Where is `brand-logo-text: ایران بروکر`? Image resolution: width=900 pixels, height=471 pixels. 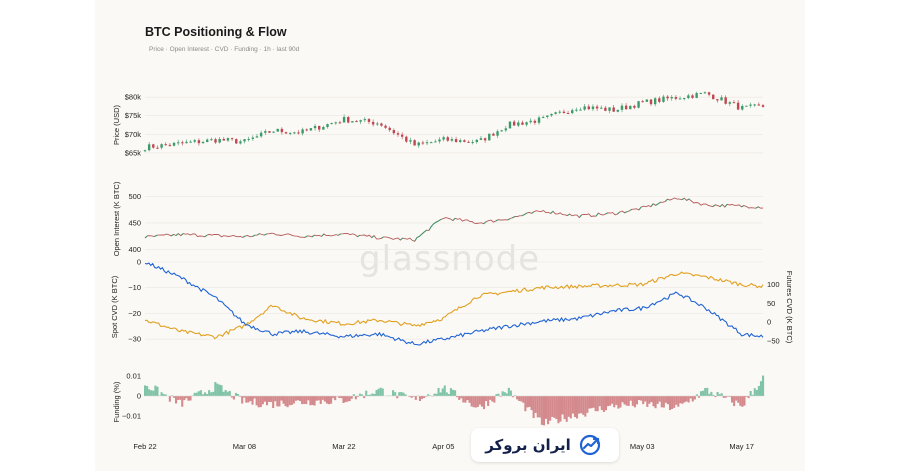
brand-logo-text: ایران بروکر is located at coordinates (528, 445).